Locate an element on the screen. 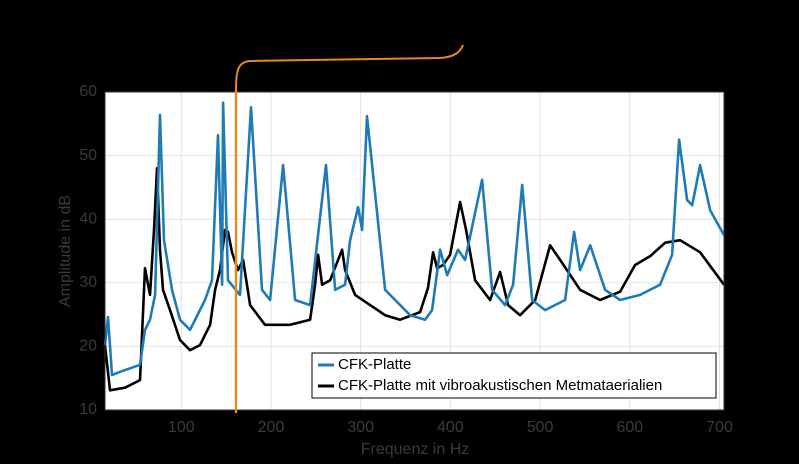  legend-box is located at coordinates (514, 375).